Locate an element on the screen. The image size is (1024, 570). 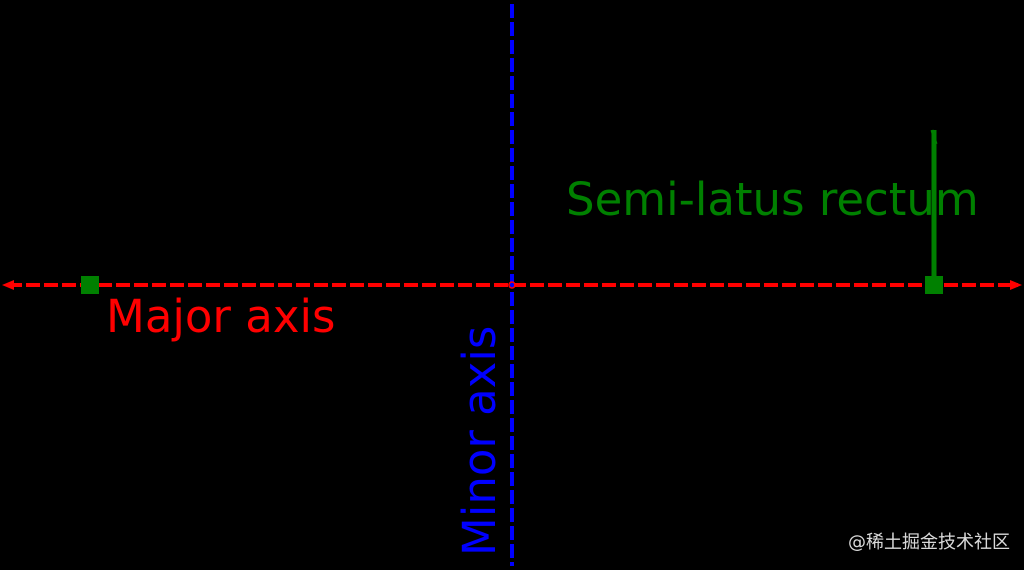
semi-latus-rectum-label: Semi-latus rectum is located at coordinates (772, 199).